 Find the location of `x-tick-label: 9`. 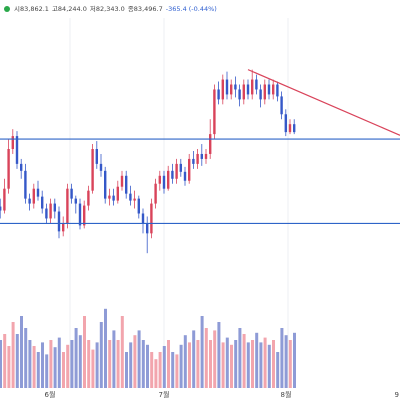

x-tick-label: 9 is located at coordinates (397, 395).